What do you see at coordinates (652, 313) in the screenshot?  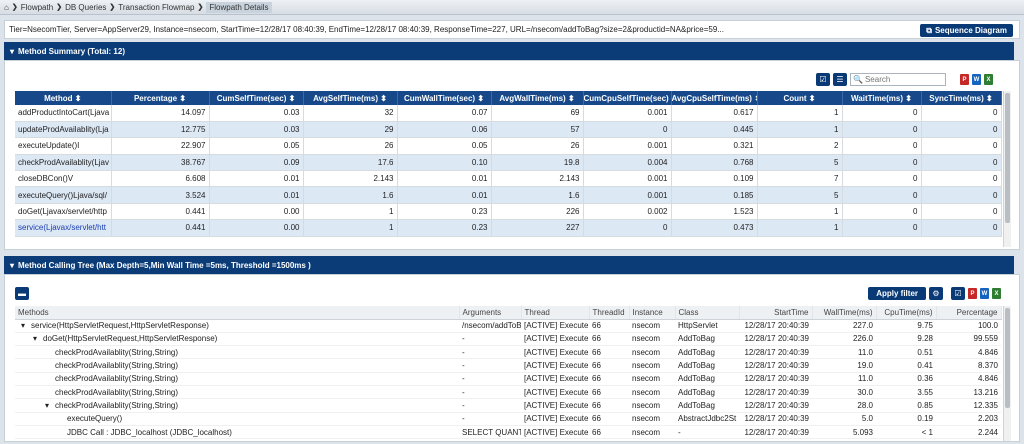 I see `col-header: Instance` at bounding box center [652, 313].